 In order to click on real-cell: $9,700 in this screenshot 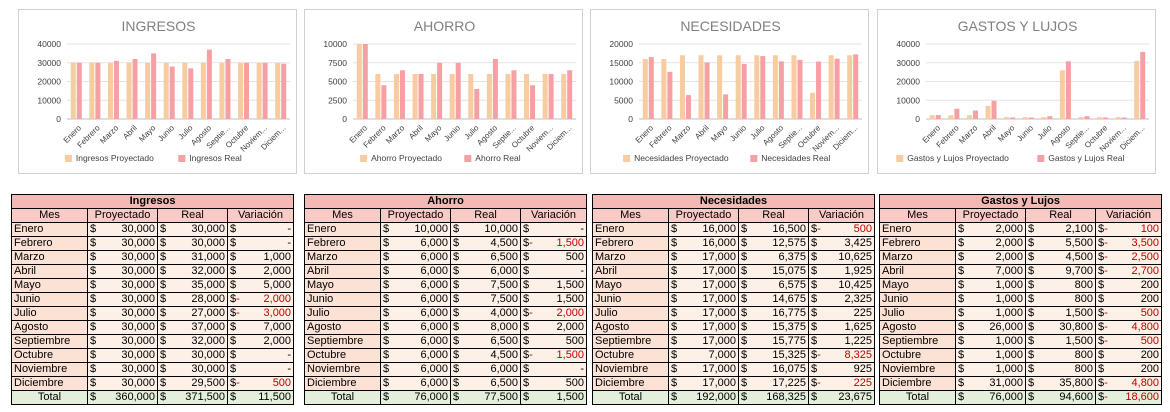, I will do `click(1060, 271)`.